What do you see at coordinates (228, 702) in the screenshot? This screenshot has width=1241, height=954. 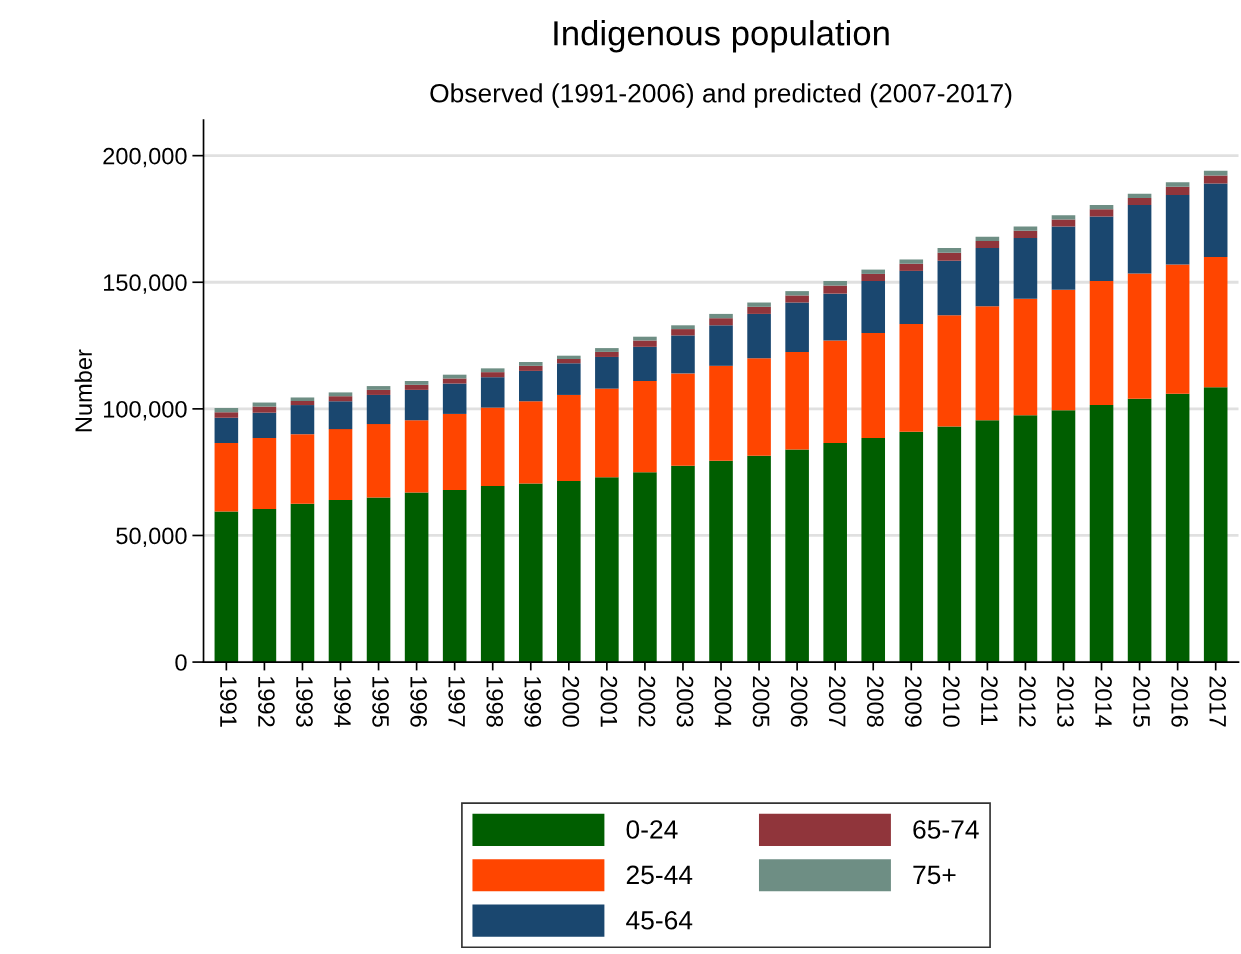 I see `x-tick-label: 1991` at bounding box center [228, 702].